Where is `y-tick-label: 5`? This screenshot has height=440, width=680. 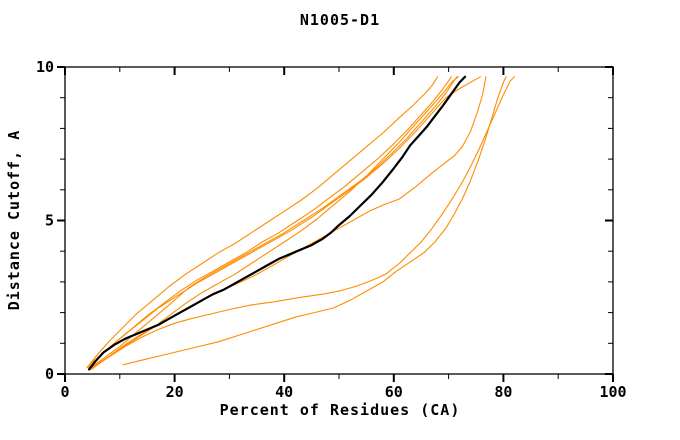 y-tick-label: 5 is located at coordinates (49, 221).